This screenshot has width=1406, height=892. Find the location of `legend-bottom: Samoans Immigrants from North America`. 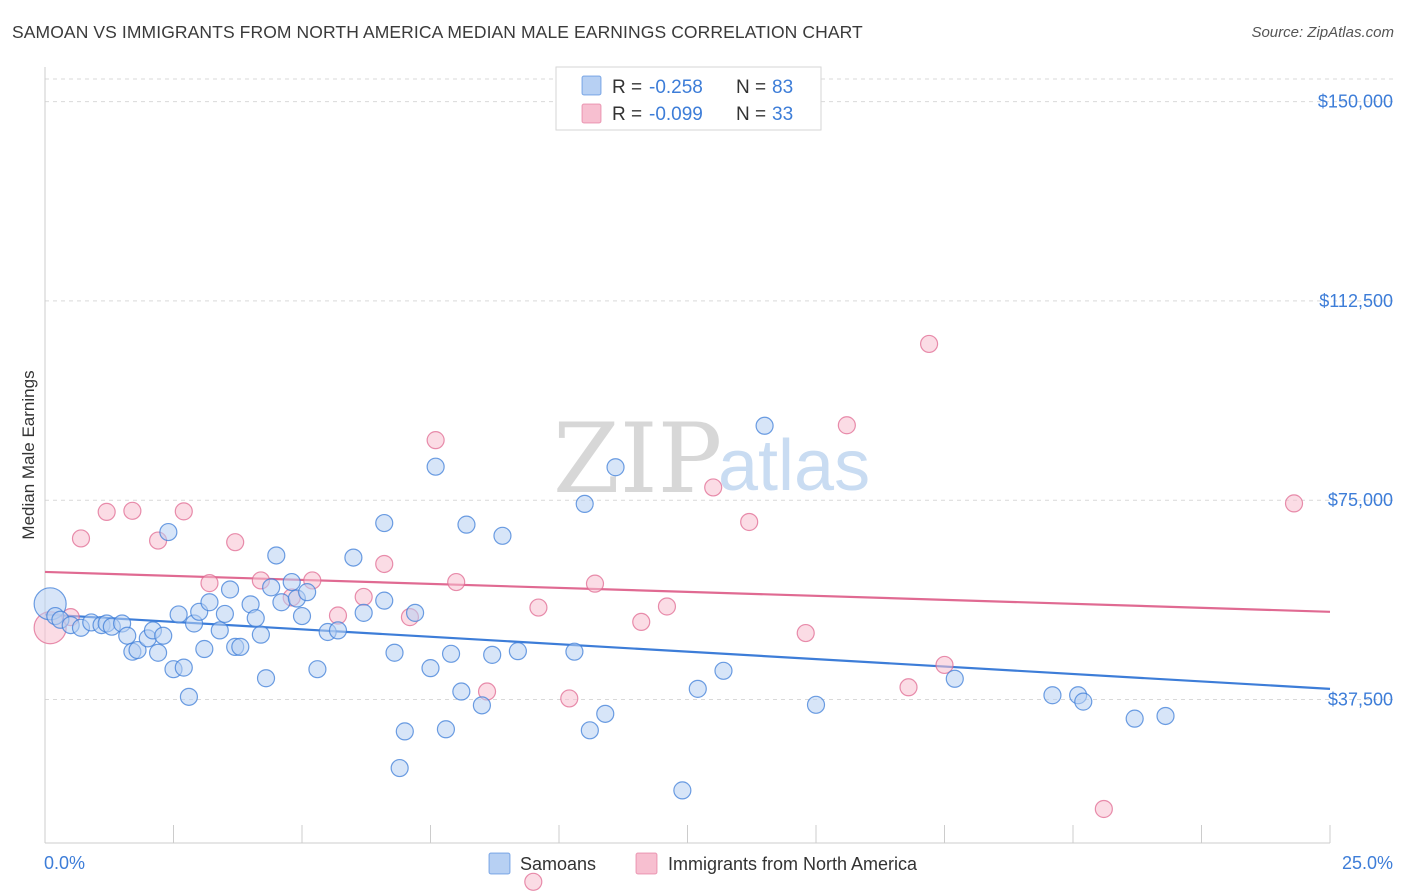

legend-bottom: Samoans Immigrants from North America is located at coordinates (703, 863).